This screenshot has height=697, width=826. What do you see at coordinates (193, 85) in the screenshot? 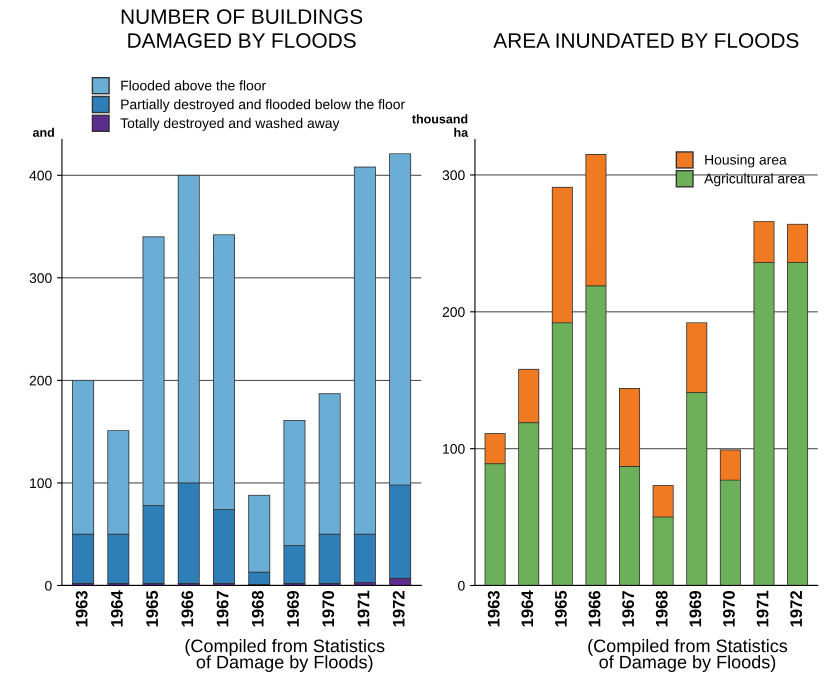
I see `legend-label: Flooded above the floor` at bounding box center [193, 85].